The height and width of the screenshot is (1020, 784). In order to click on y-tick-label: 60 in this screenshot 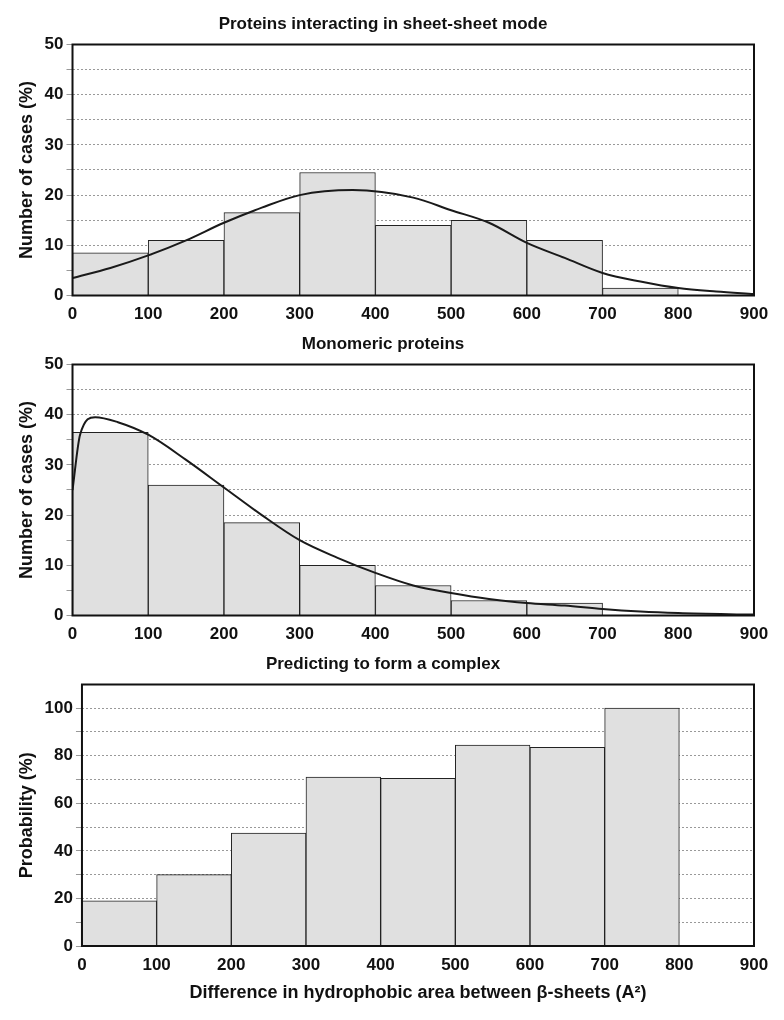, I will do `click(63, 802)`.